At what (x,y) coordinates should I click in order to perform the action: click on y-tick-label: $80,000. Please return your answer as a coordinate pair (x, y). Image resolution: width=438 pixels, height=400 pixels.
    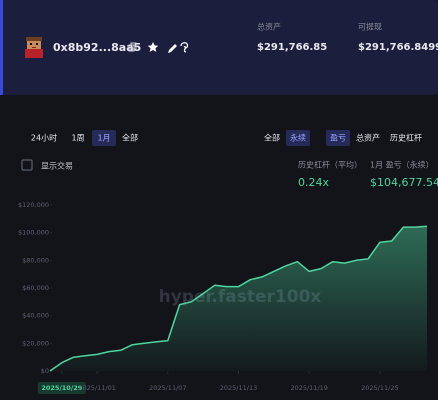
    Looking at the image, I should click on (35, 260).